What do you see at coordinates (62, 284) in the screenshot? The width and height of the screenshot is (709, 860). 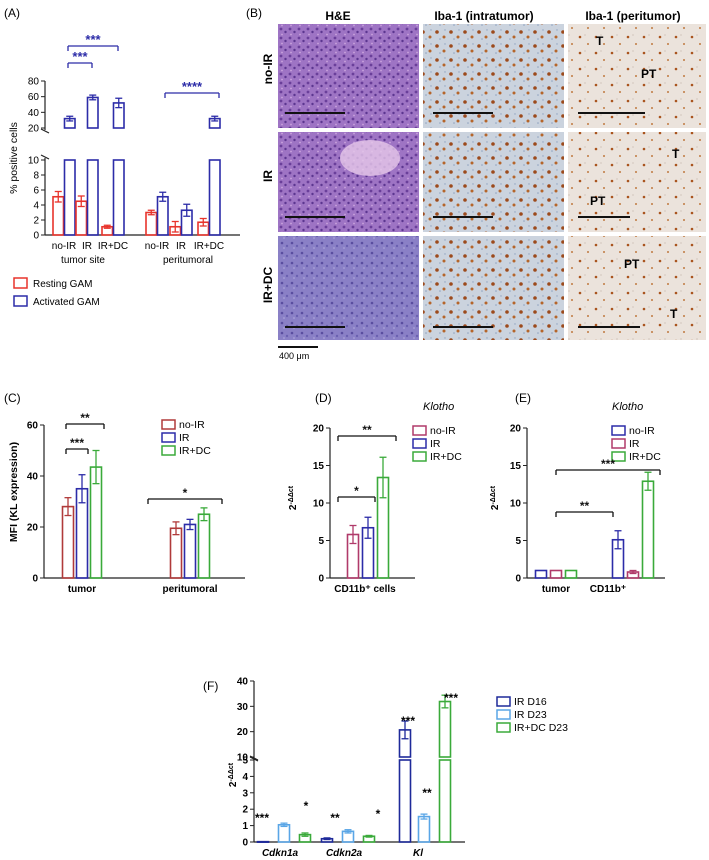 I see `legend-label-resting: Resting GAM` at bounding box center [62, 284].